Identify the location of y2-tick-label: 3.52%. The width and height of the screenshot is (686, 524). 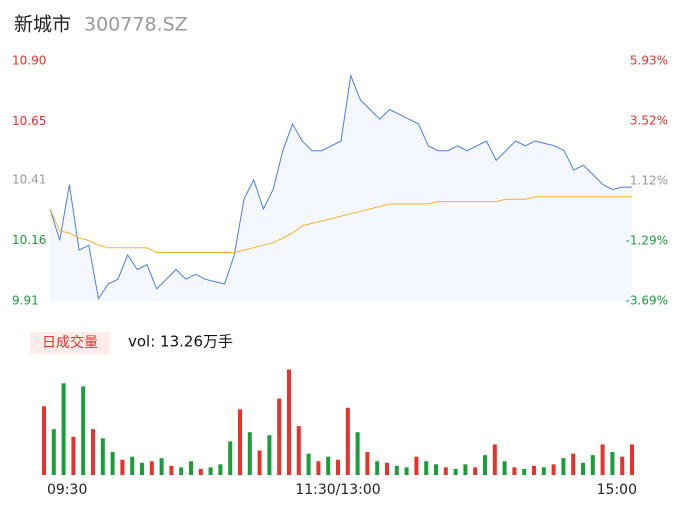
(649, 121).